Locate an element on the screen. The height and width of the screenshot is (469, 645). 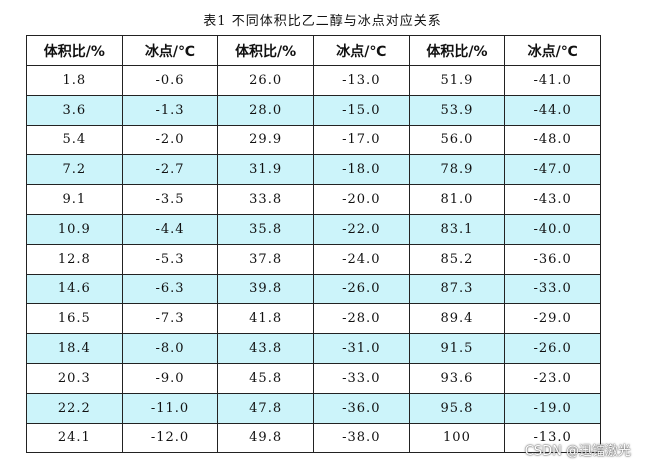
table-row: 9.1 -3.5 33.8 -20.0 81.0 -43.0 is located at coordinates (313, 199).